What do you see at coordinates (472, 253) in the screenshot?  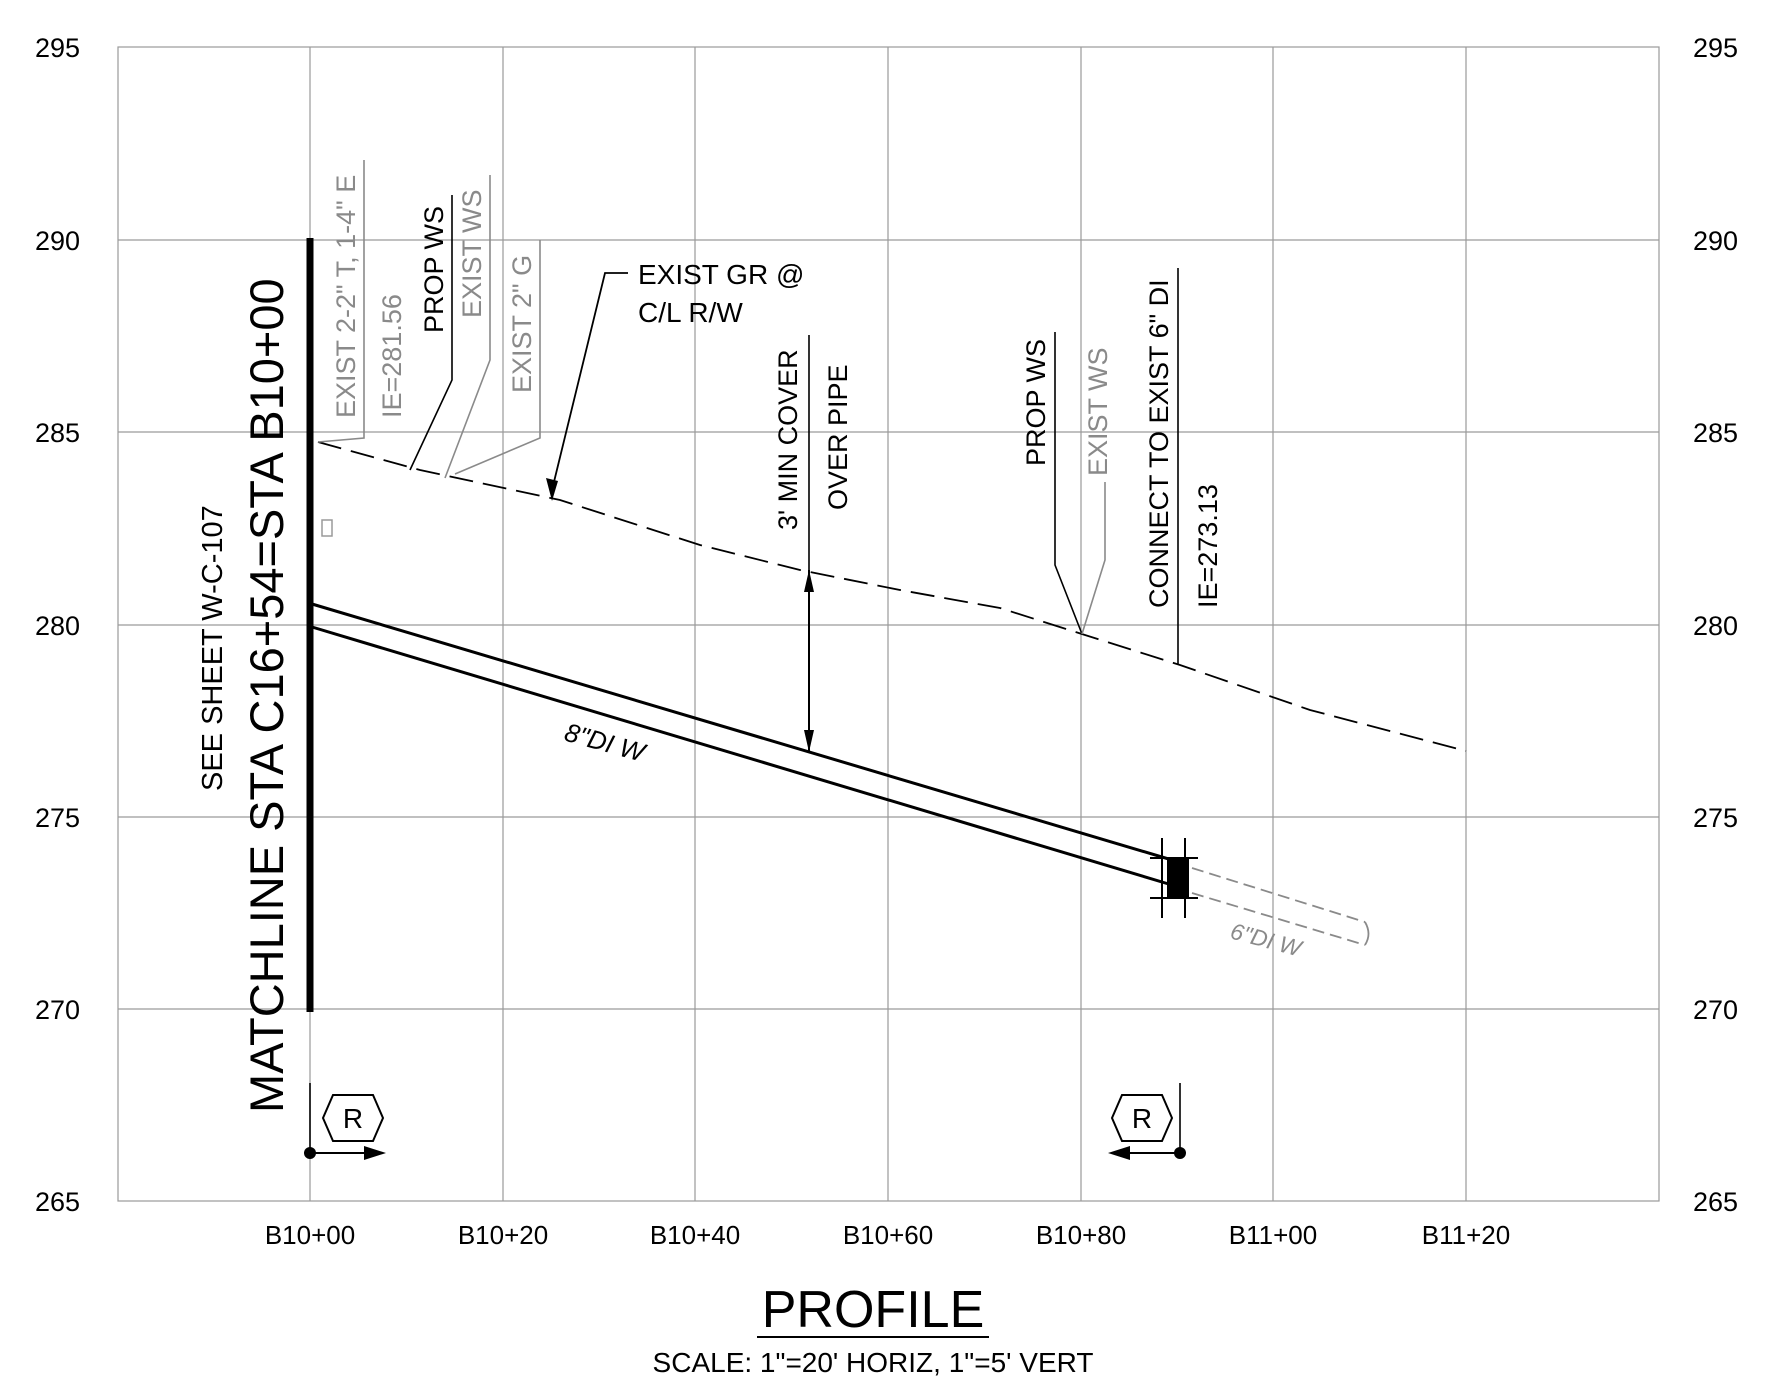 I see `exist-ws-left-label: EXIST WS` at bounding box center [472, 253].